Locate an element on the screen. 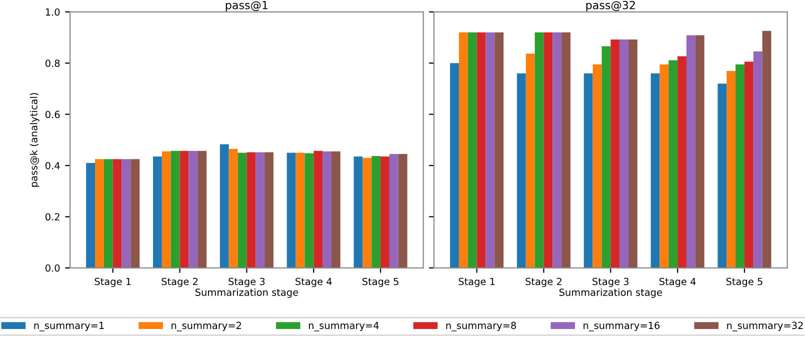  y-tick-label: 0.8 is located at coordinates (52, 63).